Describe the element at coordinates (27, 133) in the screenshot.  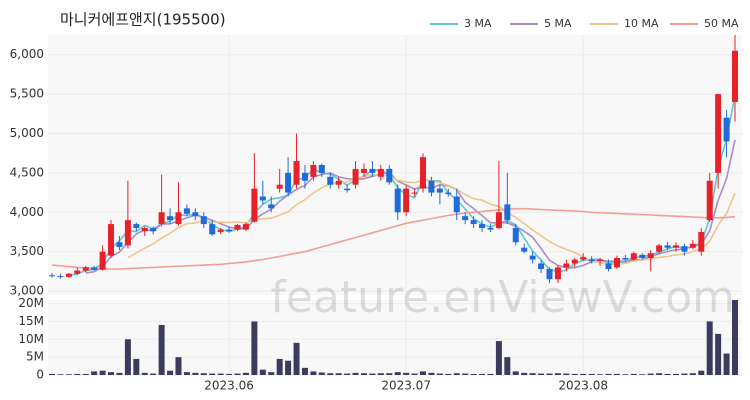
I see `y-tick-label: 5,000` at that location.